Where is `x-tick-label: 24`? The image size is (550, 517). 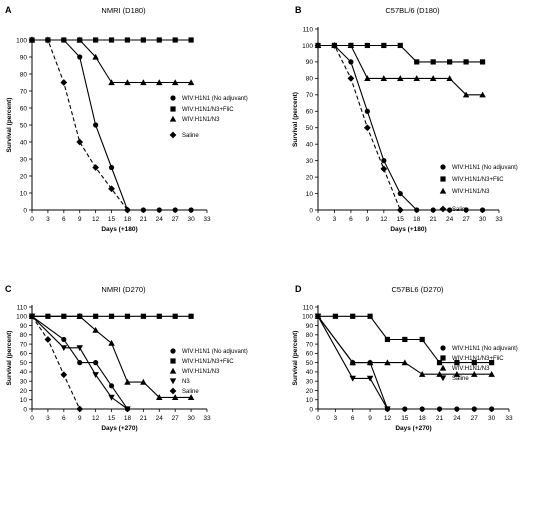
x-tick-label: 24 is located at coordinates (450, 219).